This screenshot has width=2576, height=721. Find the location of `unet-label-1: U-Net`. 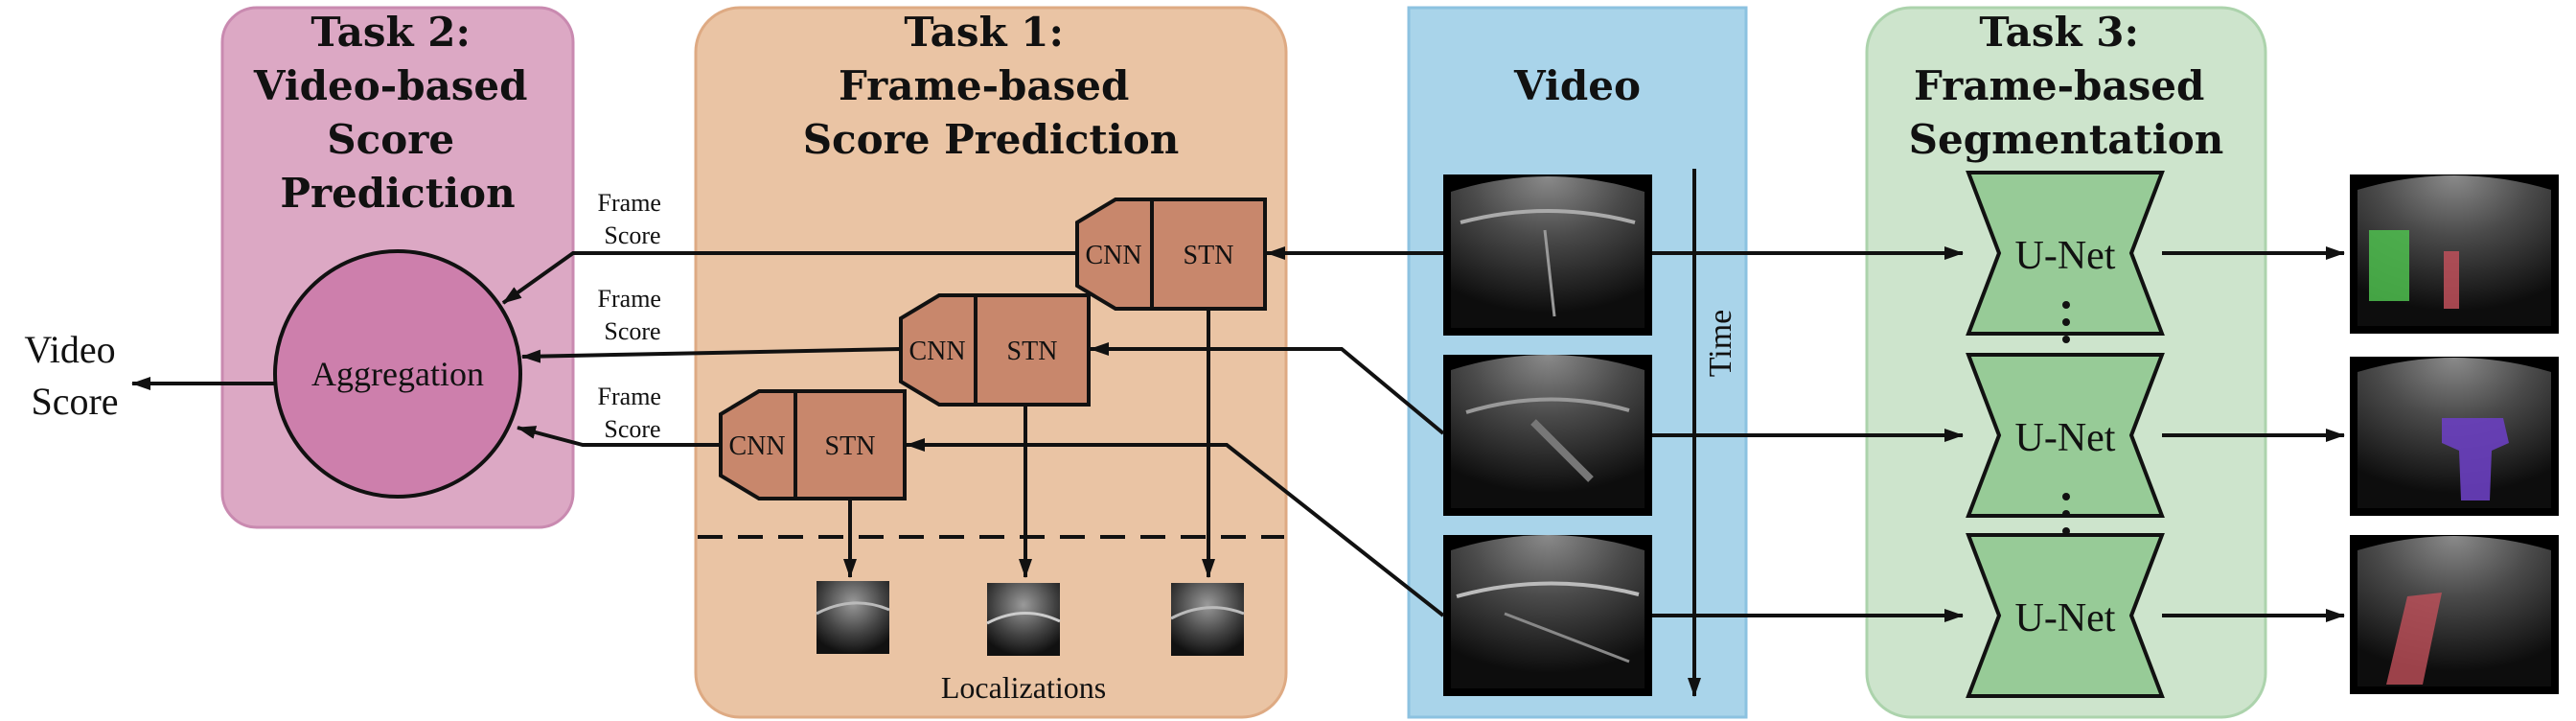

unet-label-1: U-Net is located at coordinates (2065, 256).